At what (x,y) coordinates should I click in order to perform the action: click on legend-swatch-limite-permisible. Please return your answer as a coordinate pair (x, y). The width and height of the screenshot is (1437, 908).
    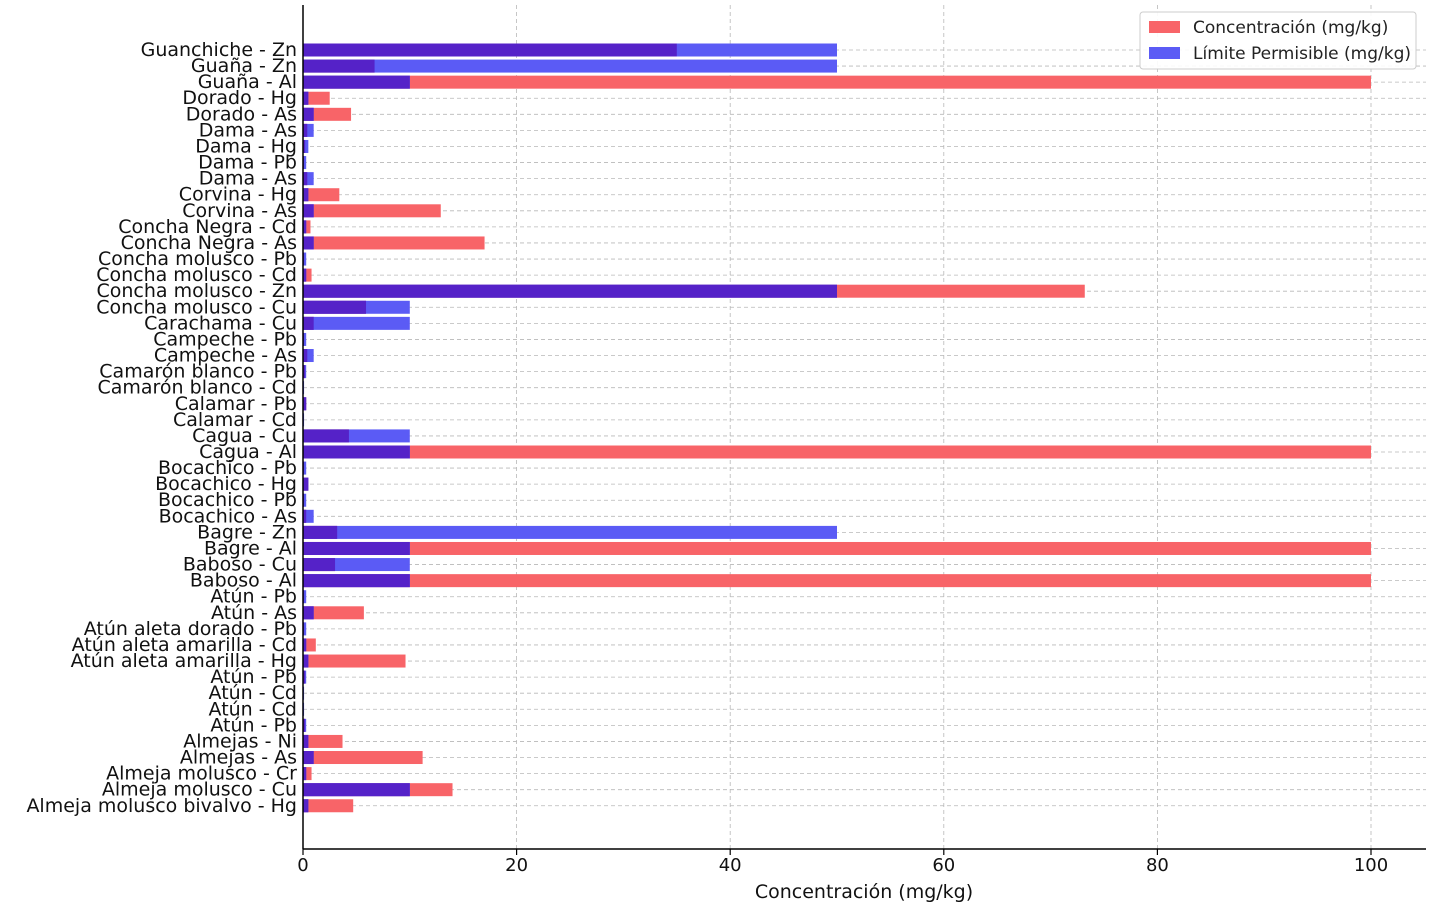
    Looking at the image, I should click on (1164, 53).